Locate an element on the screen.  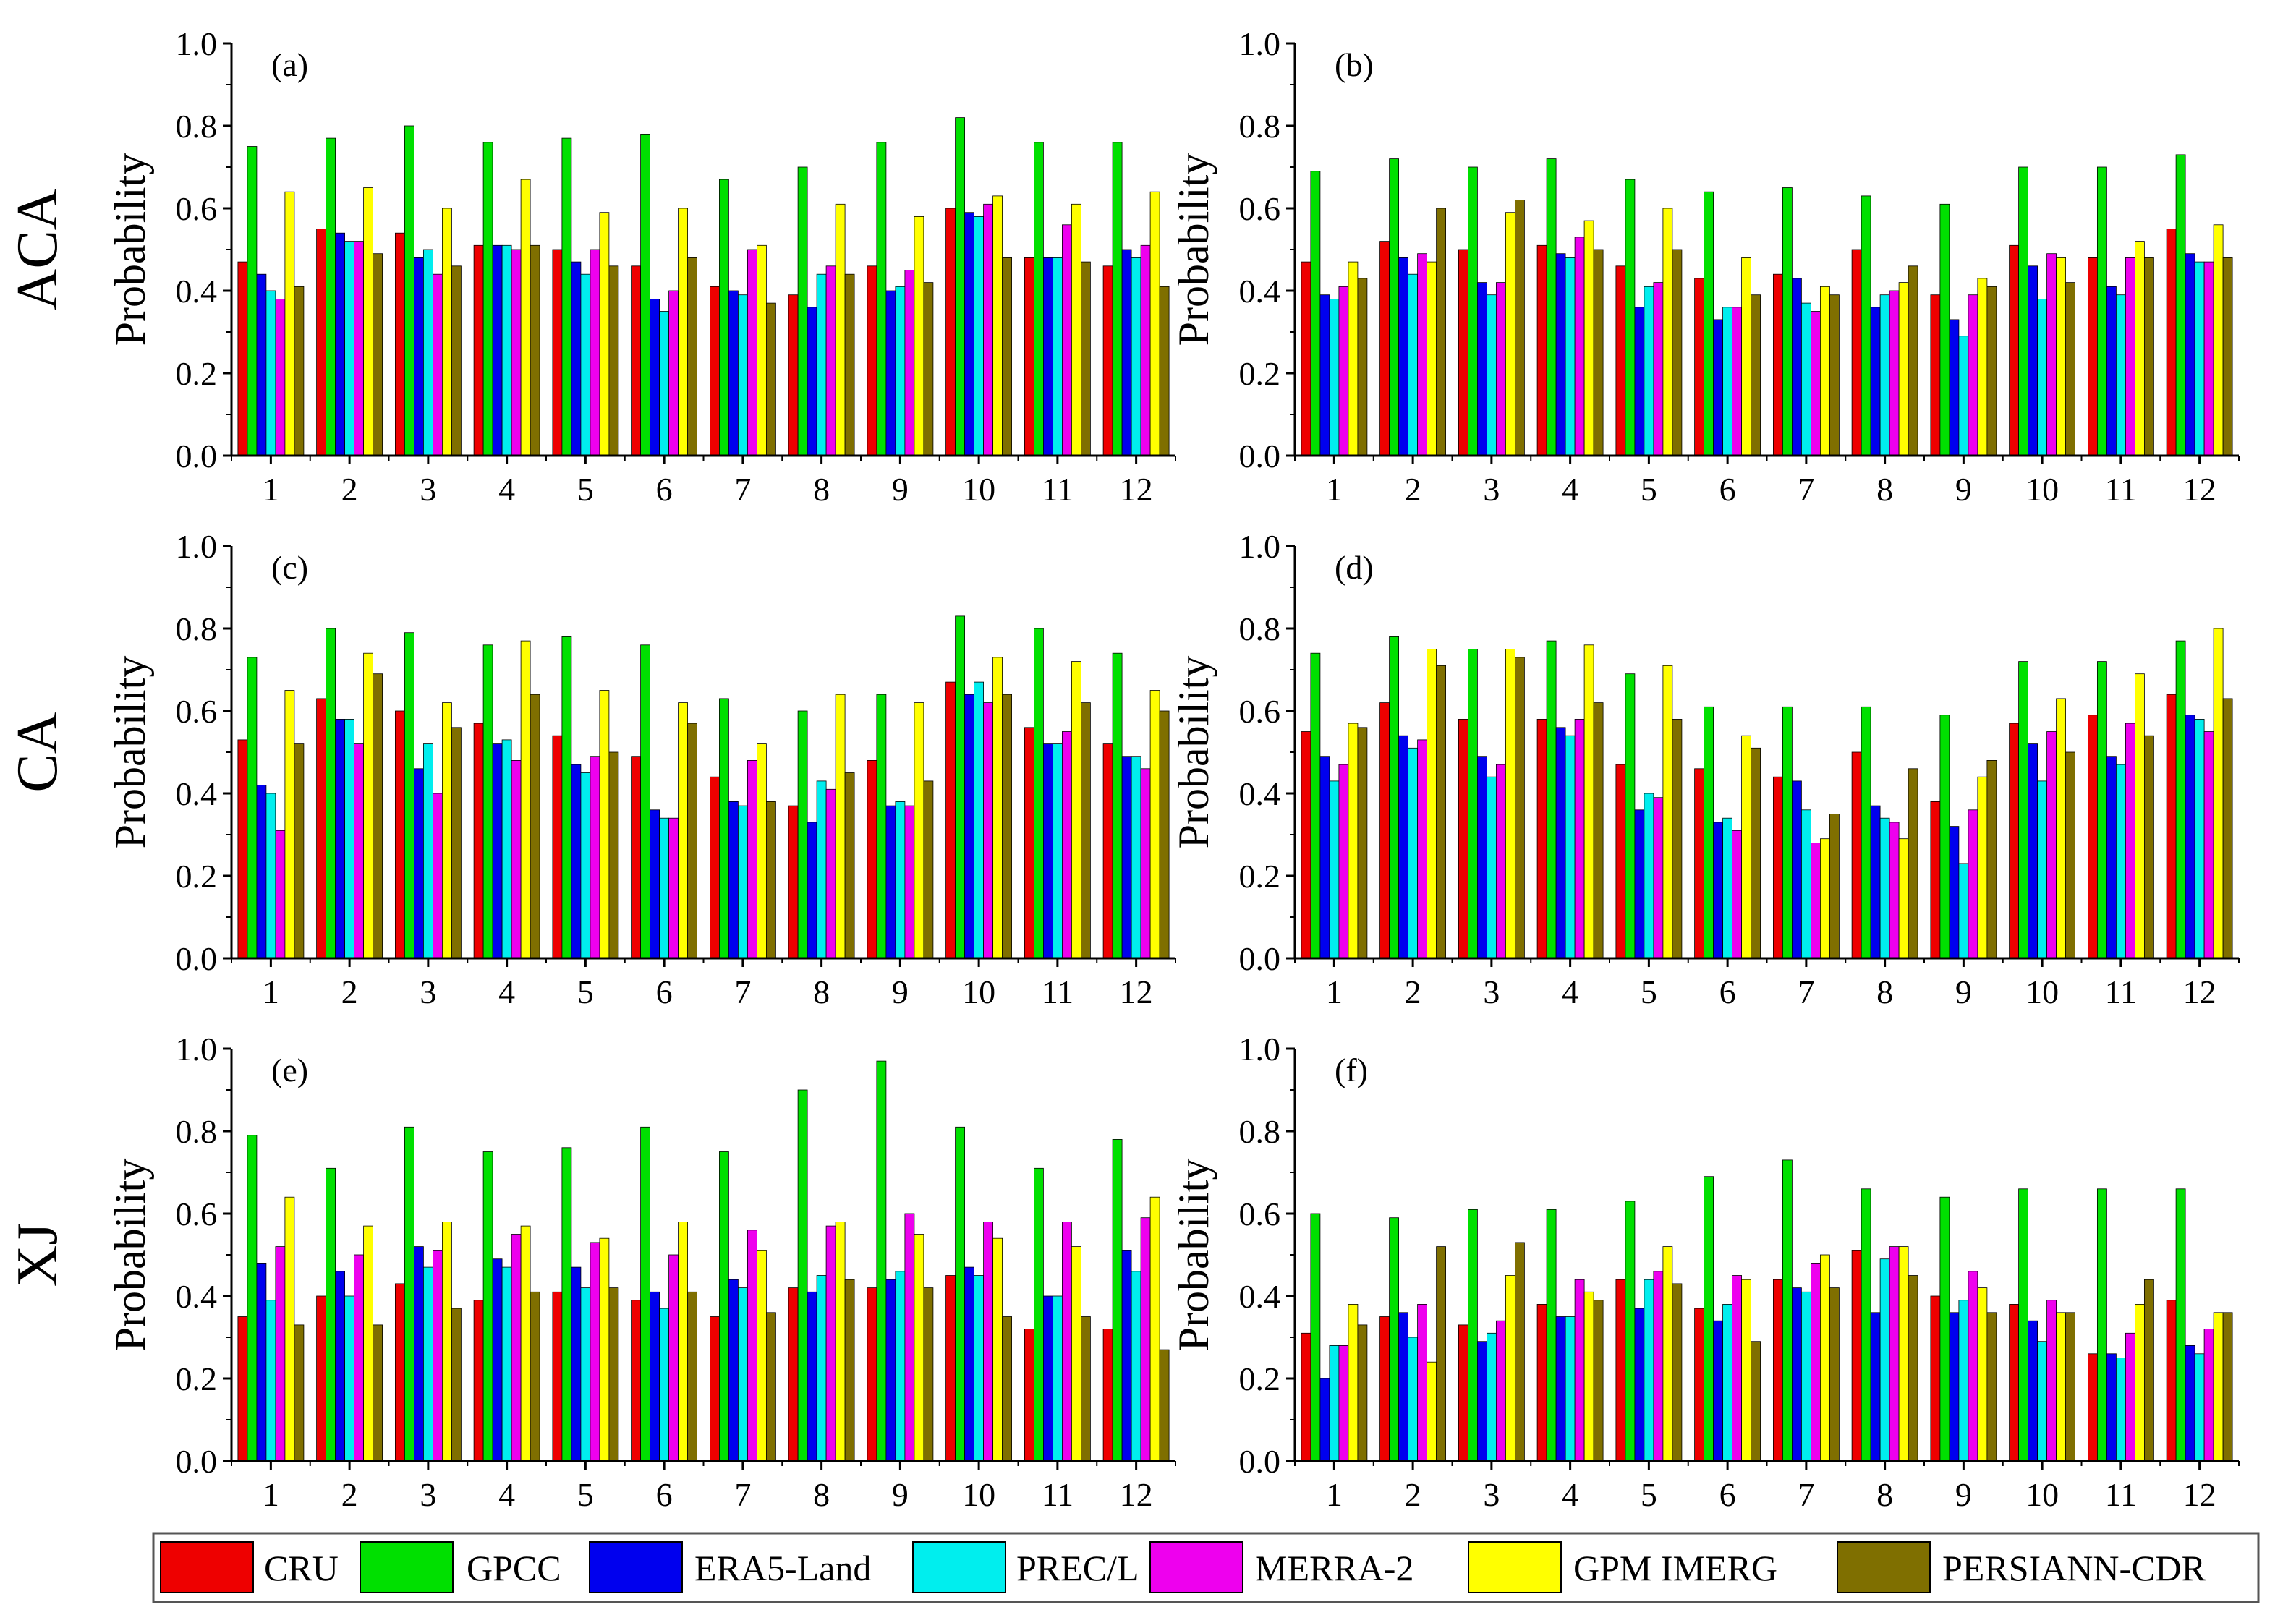
region-labels: ACA CA XJ is located at coordinates (37, 737).